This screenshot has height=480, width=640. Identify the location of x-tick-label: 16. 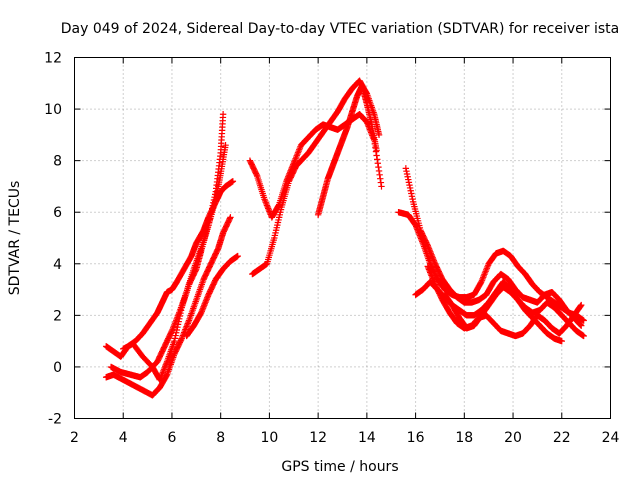
(416, 438).